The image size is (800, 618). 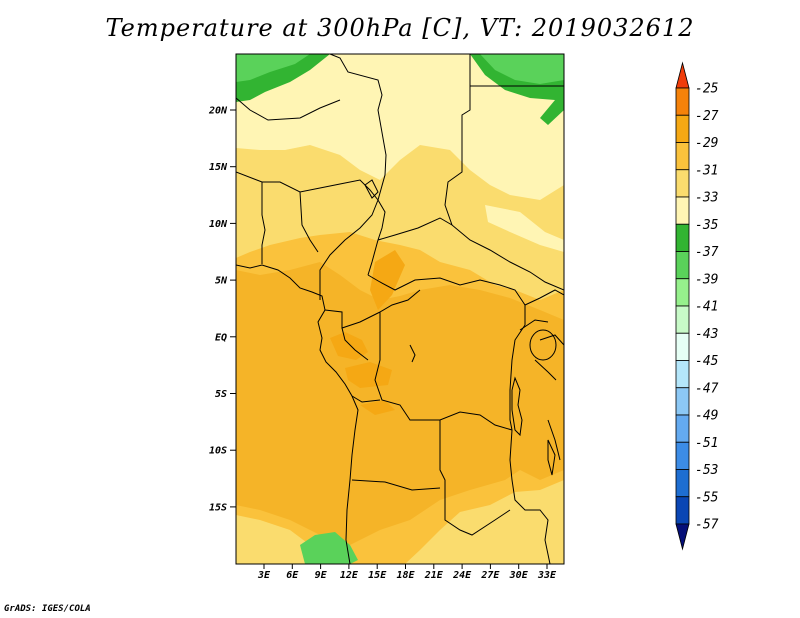 I want to click on grads-credit: GrADS: IGES/COLA, so click(x=47, y=609).